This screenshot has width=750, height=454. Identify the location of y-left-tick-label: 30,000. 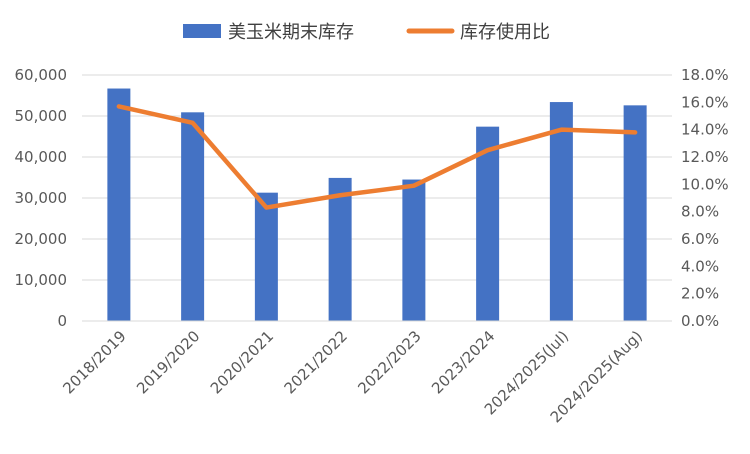
(41, 198).